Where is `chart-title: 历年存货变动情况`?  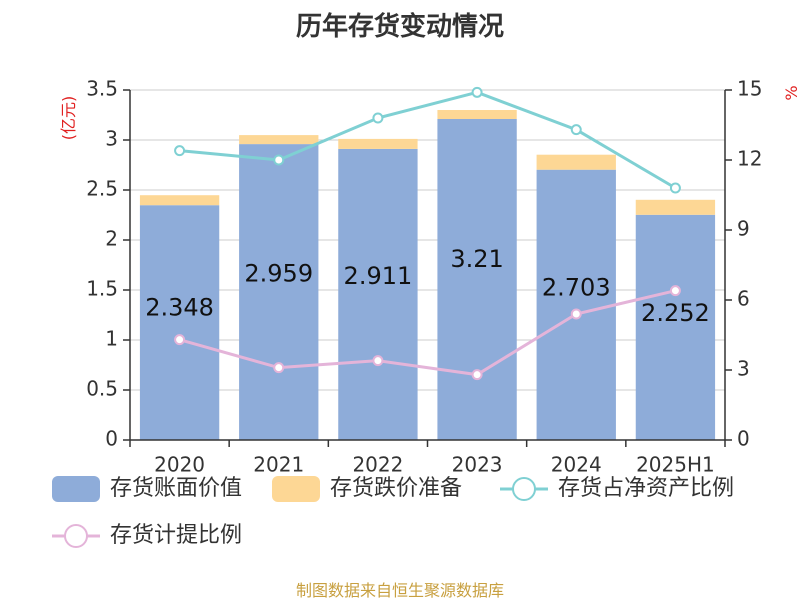
chart-title: 历年存货变动情况 is located at coordinates (400, 26).